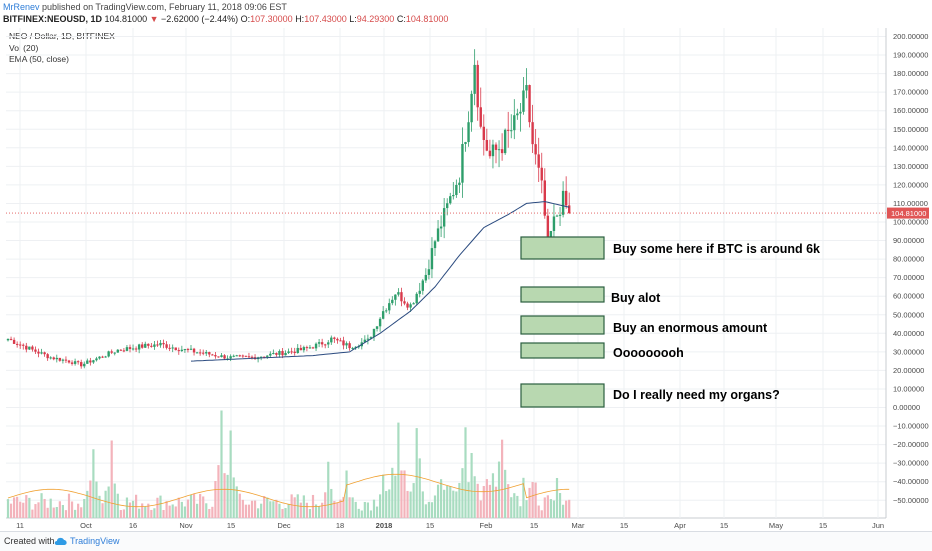 This screenshot has width=932, height=551. Describe the element at coordinates (690, 328) in the screenshot. I see `annotation-text: Buy an enormous amount` at that location.